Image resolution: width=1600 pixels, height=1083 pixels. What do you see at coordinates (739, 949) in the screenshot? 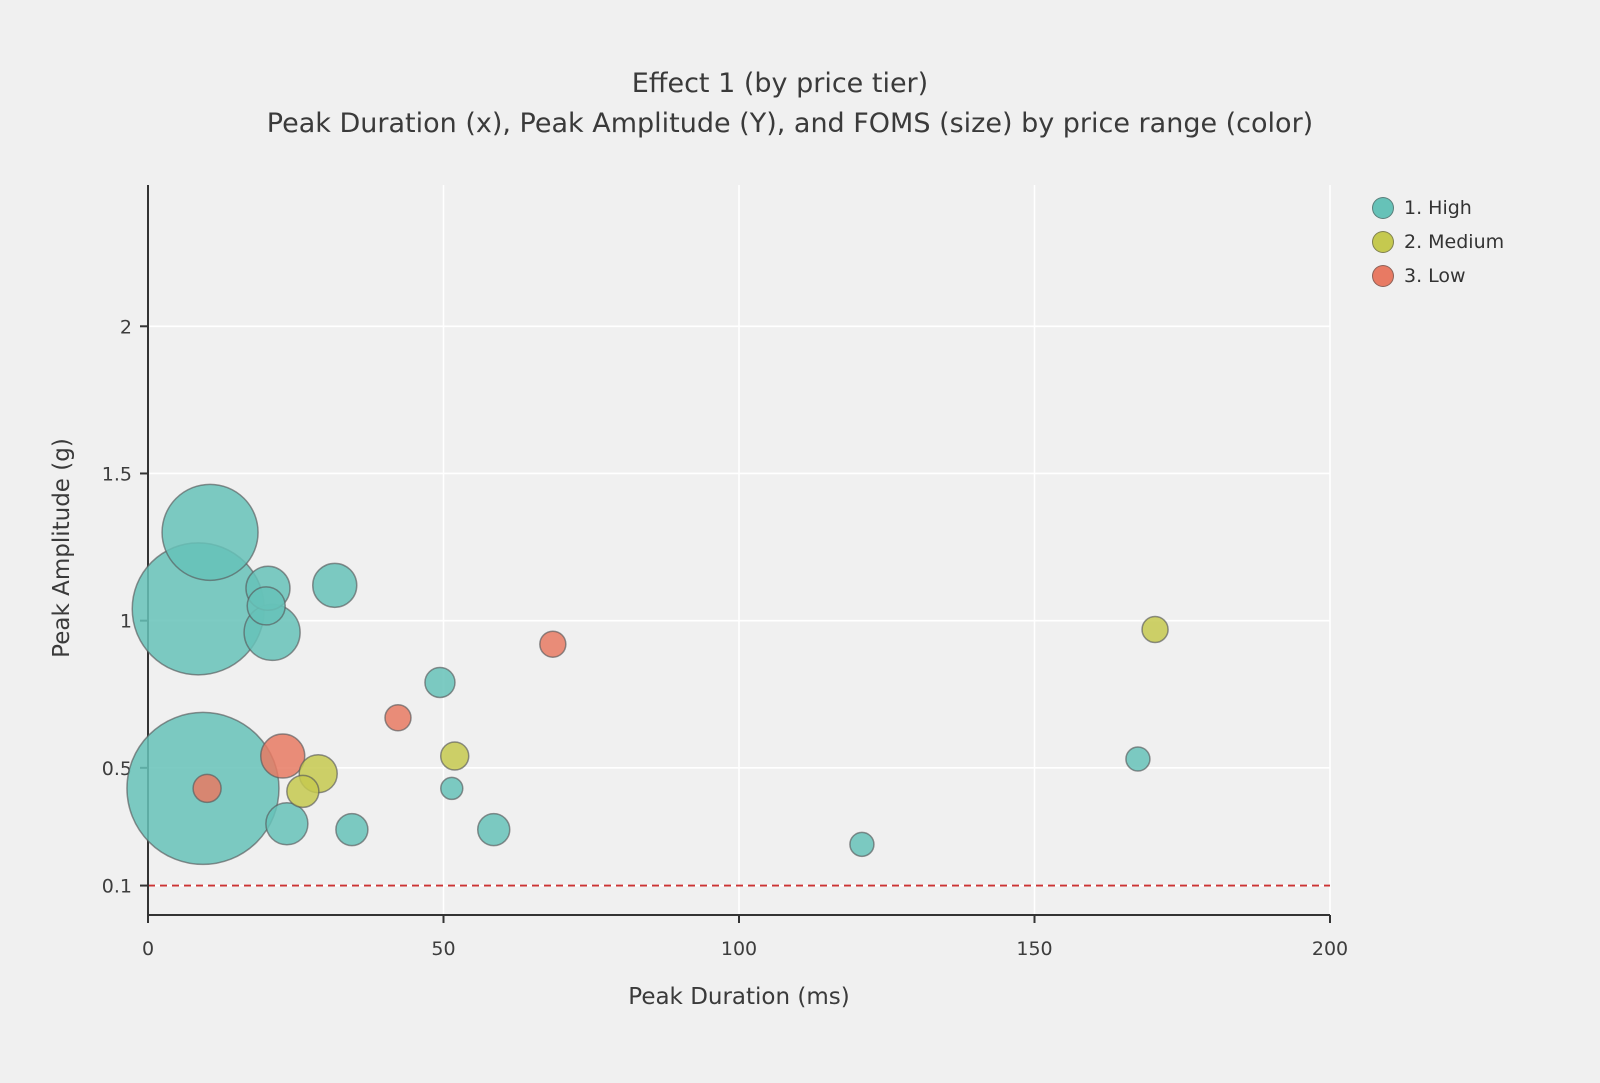
I see `x-tick-label: 100` at bounding box center [739, 949].